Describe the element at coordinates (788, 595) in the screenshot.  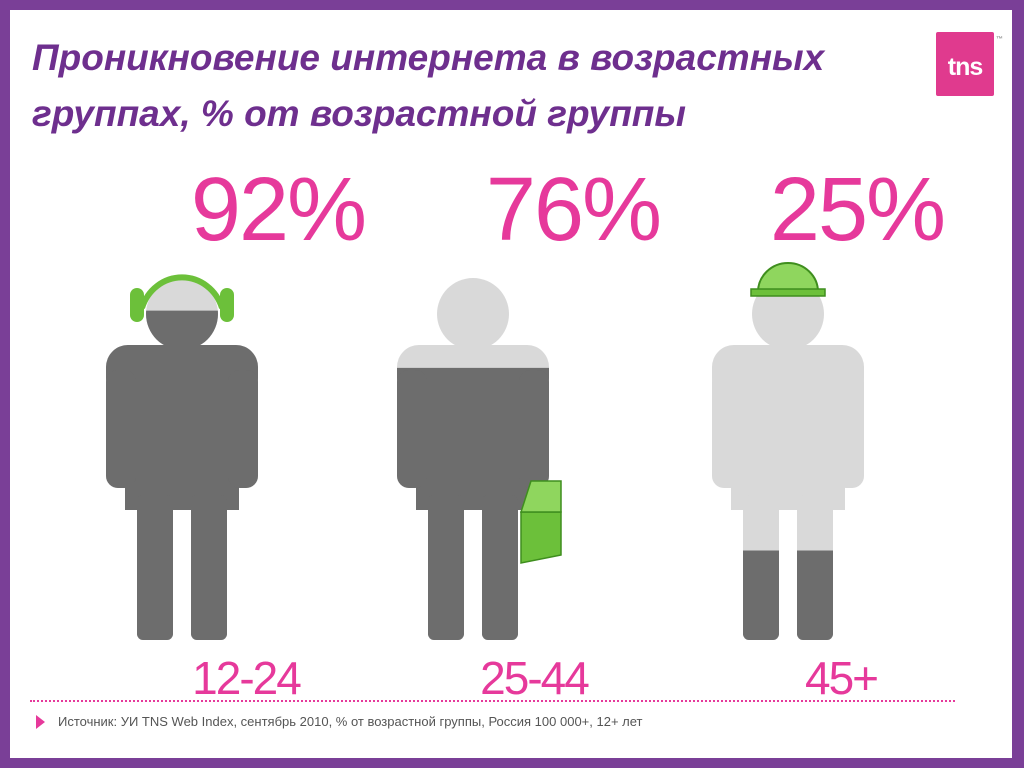
I see `figure-fill-45+` at that location.